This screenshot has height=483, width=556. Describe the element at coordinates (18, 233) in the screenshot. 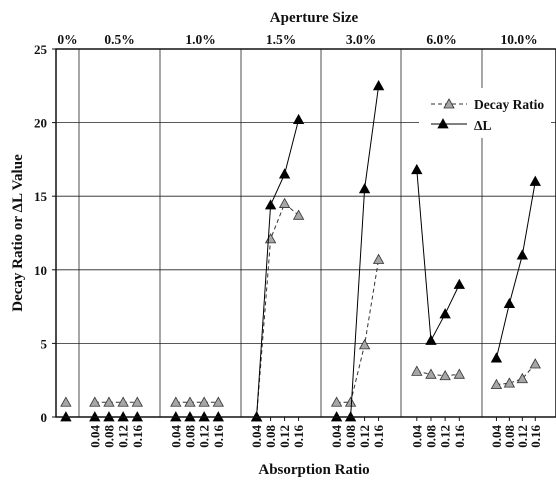

I see `y-axis-title: Decay Ratio or ΔL Value` at that location.